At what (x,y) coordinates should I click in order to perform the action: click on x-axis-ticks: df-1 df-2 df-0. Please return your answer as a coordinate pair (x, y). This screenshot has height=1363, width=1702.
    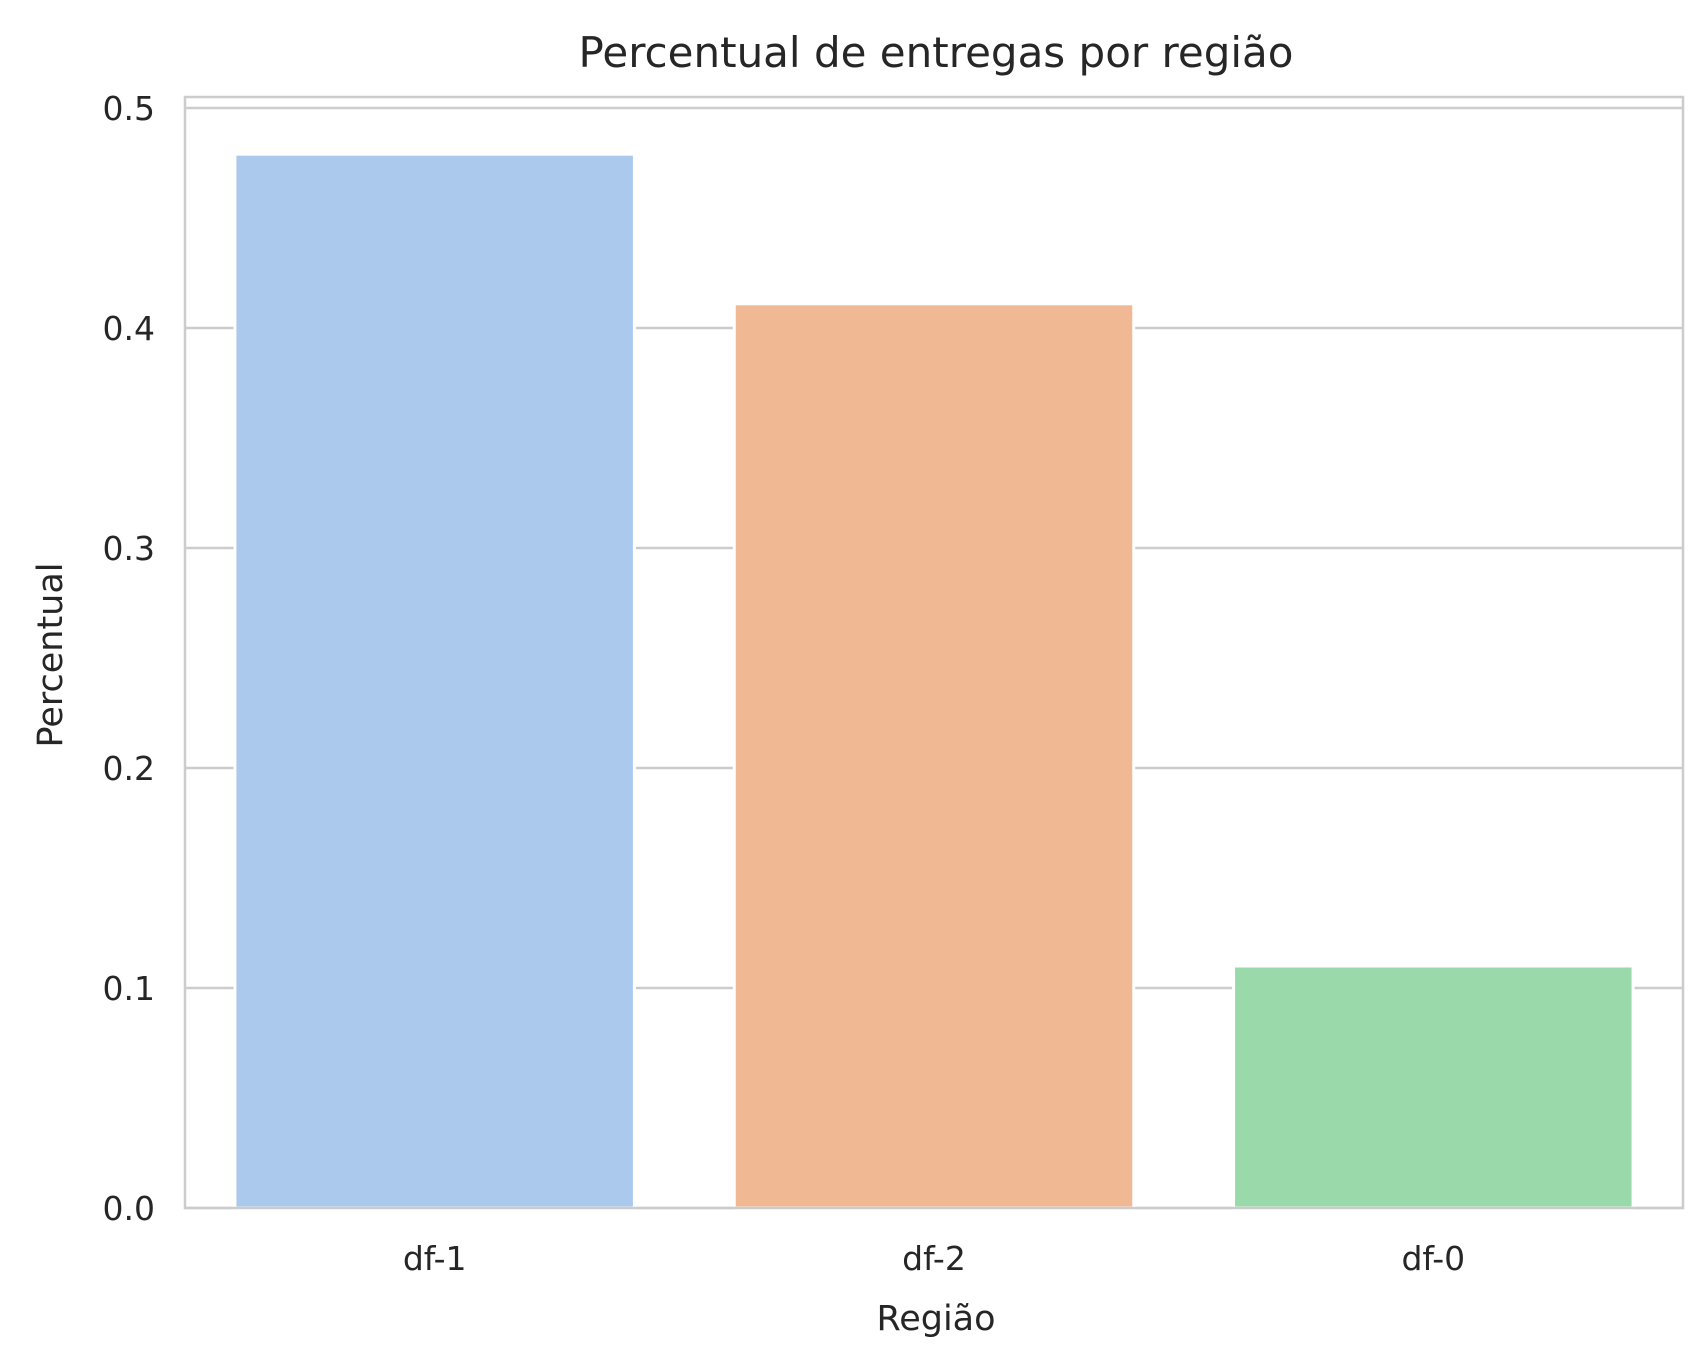
    Looking at the image, I should click on (934, 1258).